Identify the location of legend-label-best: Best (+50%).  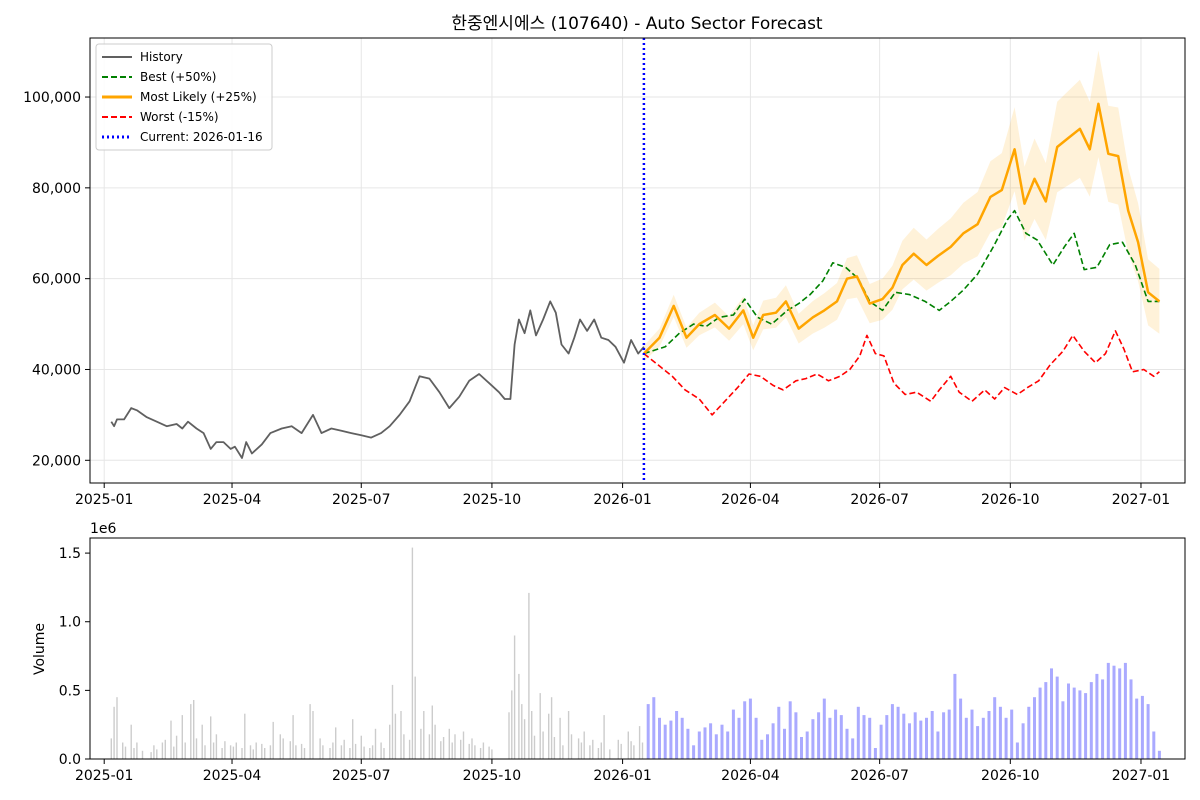
(178, 77).